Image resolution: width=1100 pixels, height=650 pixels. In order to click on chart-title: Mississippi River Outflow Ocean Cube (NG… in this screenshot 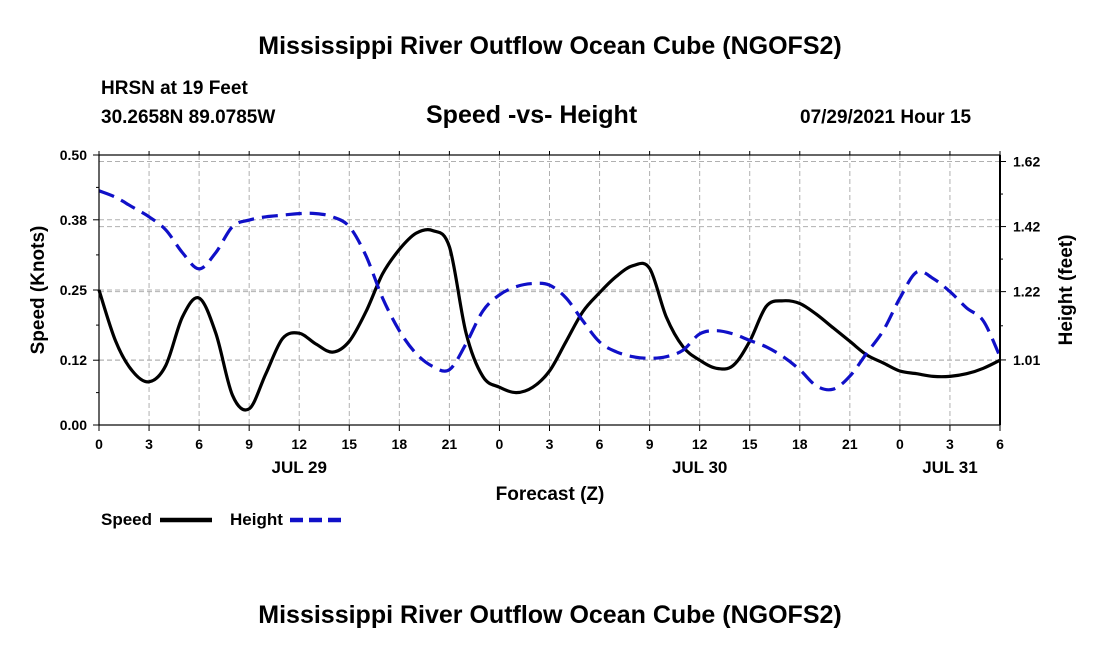, I will do `click(550, 46)`.